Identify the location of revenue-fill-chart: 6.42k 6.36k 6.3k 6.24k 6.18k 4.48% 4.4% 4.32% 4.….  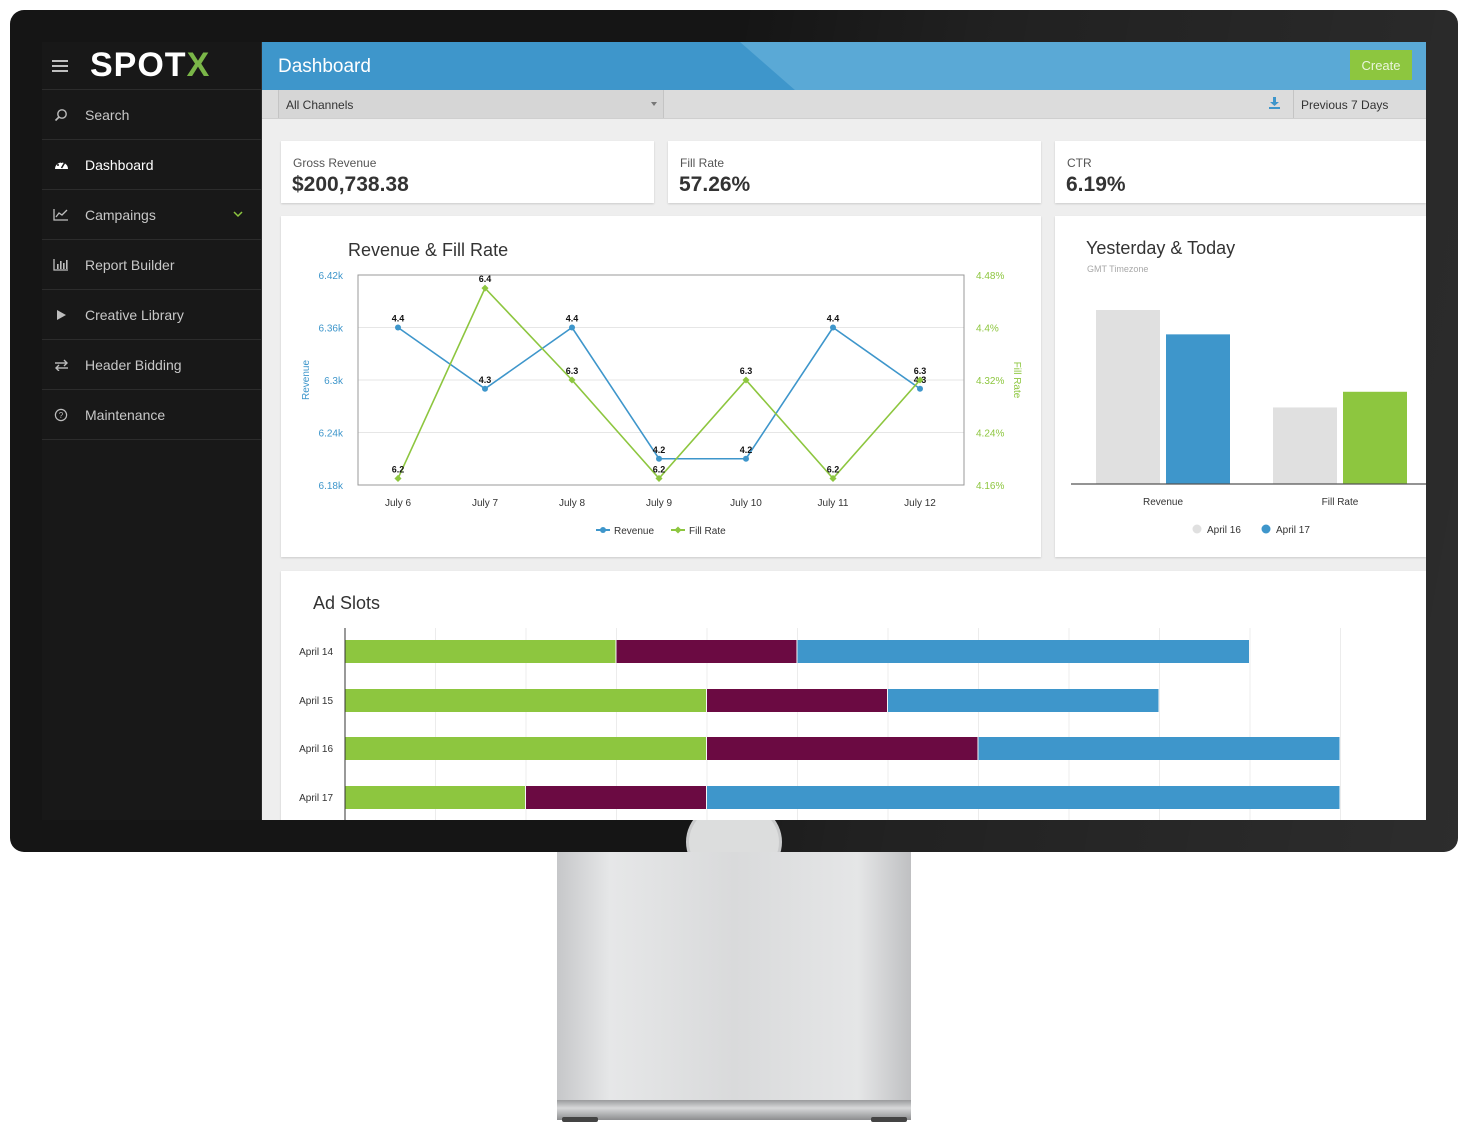
(661, 404).